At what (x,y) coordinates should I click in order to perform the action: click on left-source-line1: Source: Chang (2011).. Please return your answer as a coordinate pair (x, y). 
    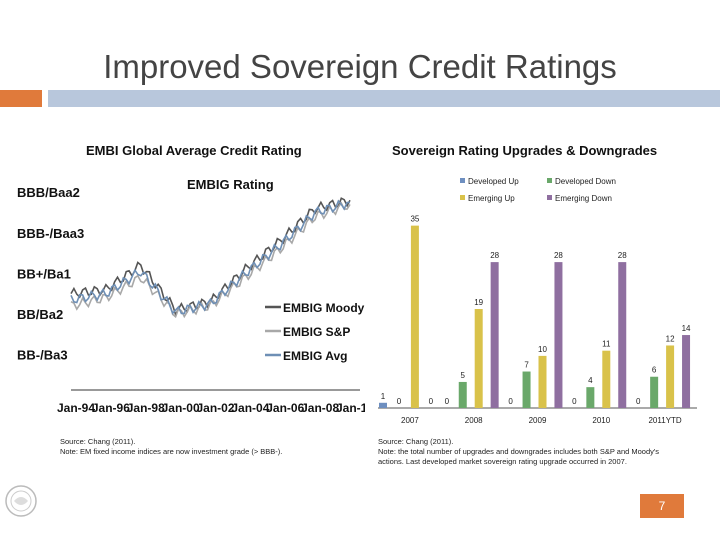
    Looking at the image, I should click on (98, 441).